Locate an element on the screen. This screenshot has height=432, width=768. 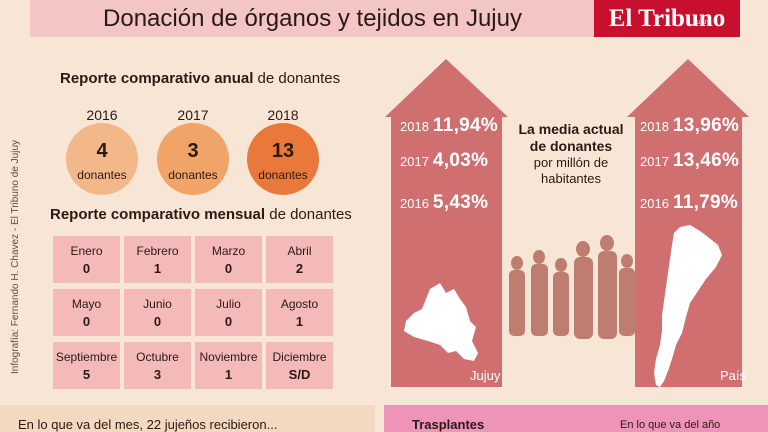
people-silhouettes is located at coordinates (572, 287).